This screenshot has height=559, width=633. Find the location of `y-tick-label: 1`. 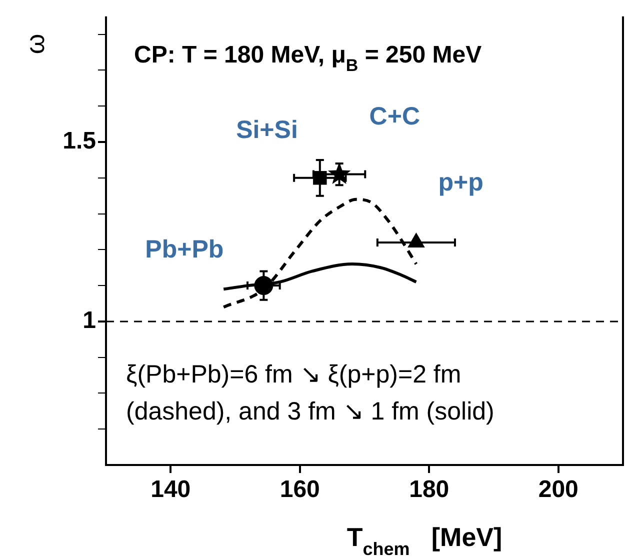

y-tick-label: 1 is located at coordinates (89, 320).